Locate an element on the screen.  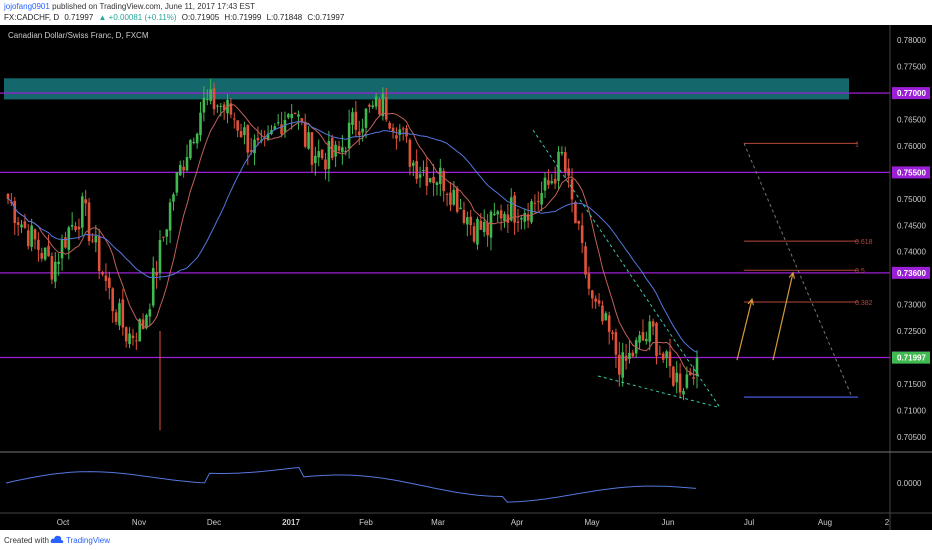
price-tick-label: 0.75000 is located at coordinates (911, 199).